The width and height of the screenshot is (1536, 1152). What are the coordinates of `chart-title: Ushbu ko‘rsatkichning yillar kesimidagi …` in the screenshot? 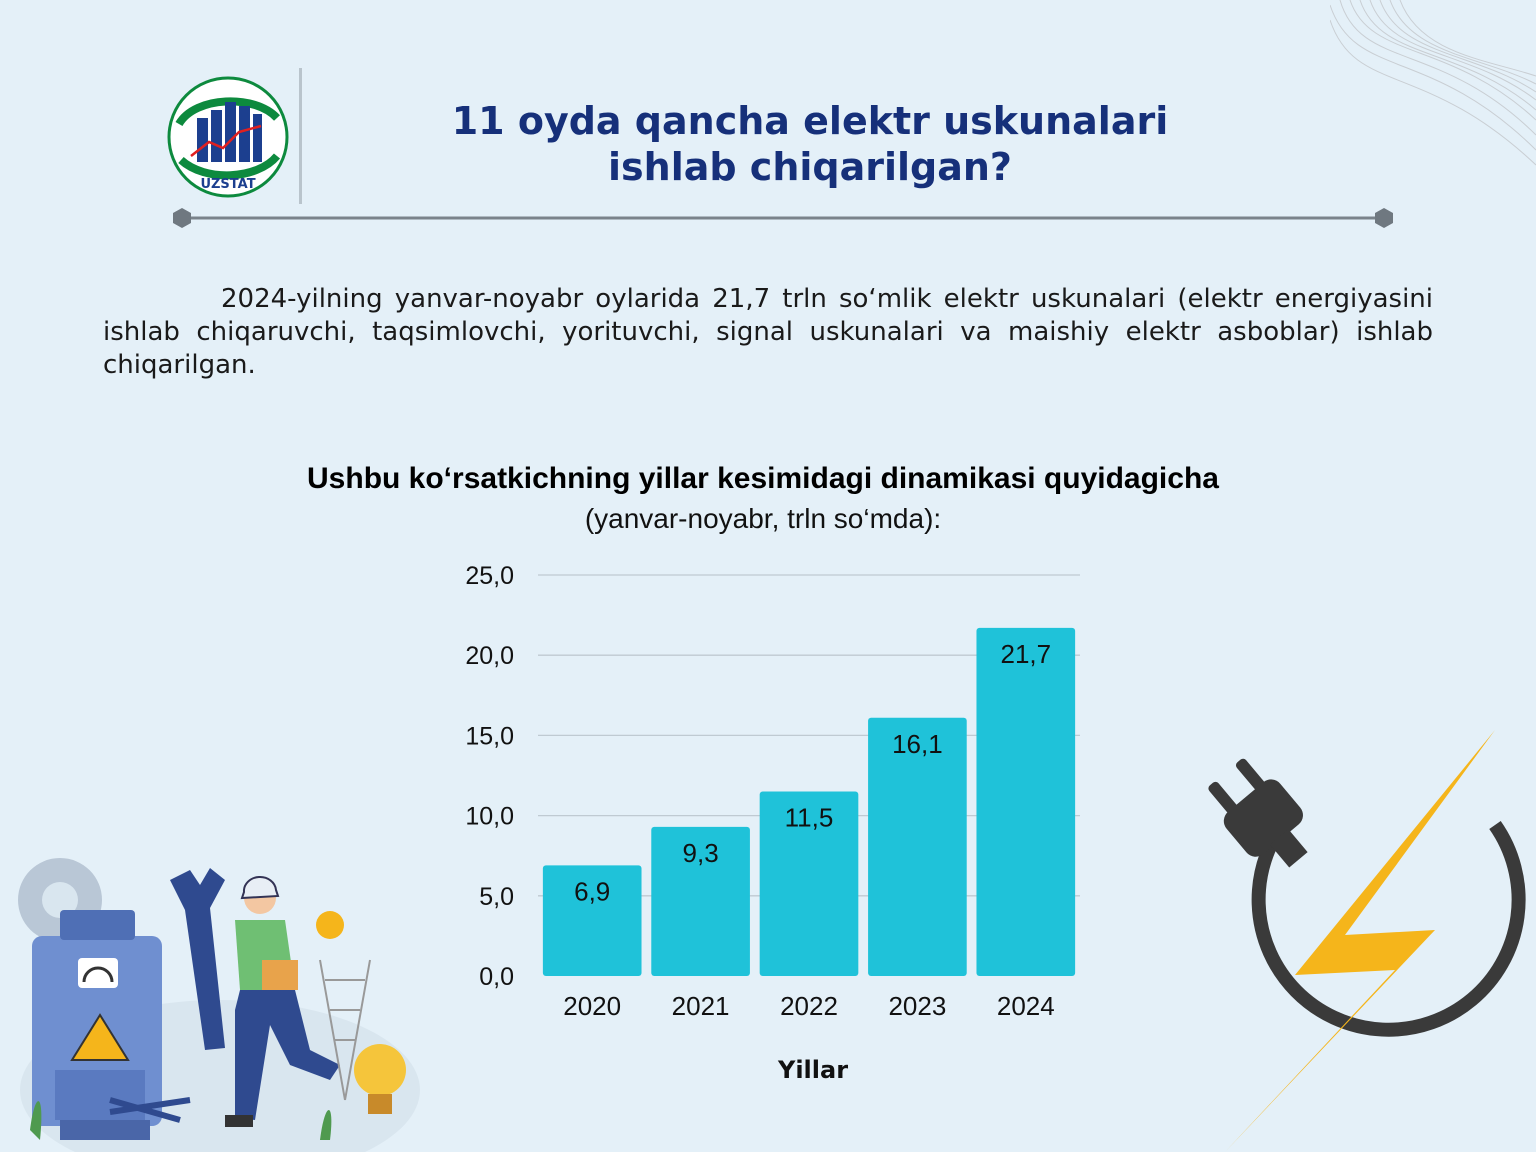 It's located at (763, 478).